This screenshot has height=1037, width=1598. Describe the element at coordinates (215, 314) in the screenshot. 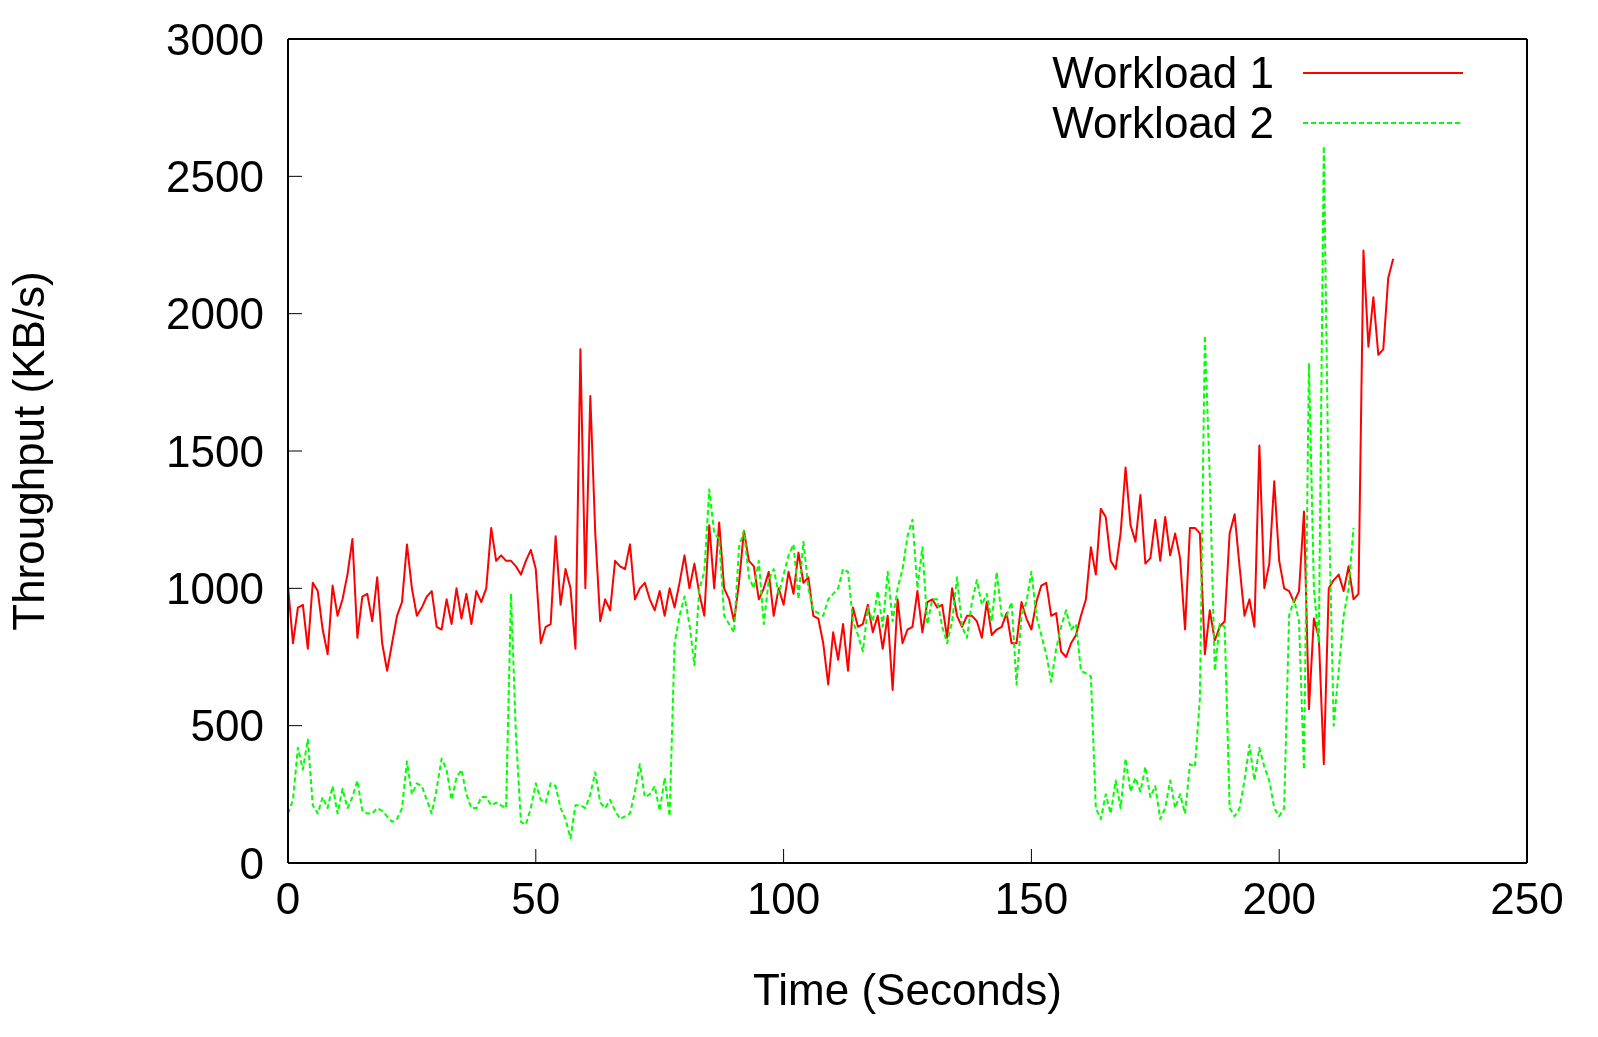

I see `y-tick-label: 2000` at that location.